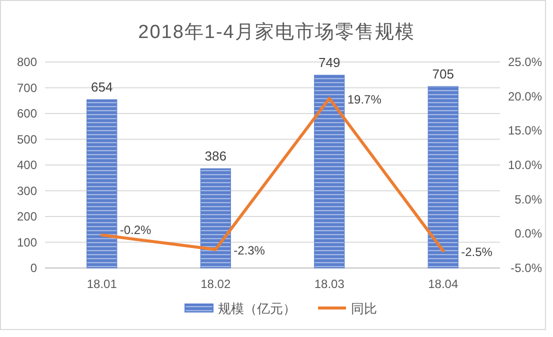 This screenshot has width=553, height=337. Describe the element at coordinates (329, 284) in the screenshot. I see `x-tick-label: 18.03` at that location.